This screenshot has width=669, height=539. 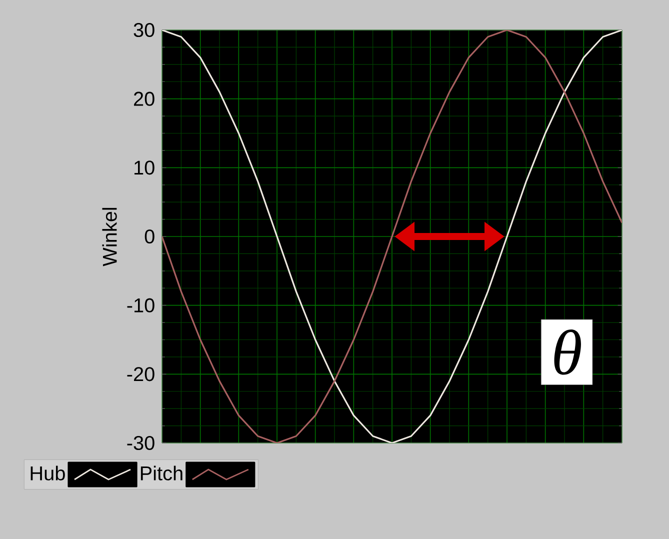 I want to click on y-tick-label: -20, so click(x=140, y=374).